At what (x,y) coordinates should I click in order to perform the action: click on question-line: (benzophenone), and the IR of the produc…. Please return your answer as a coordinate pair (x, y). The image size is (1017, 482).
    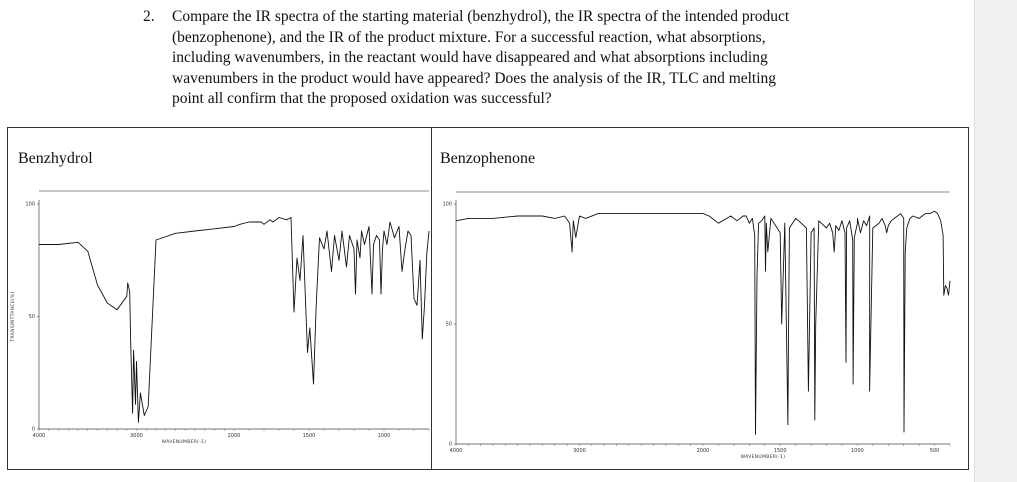
    Looking at the image, I should click on (469, 37).